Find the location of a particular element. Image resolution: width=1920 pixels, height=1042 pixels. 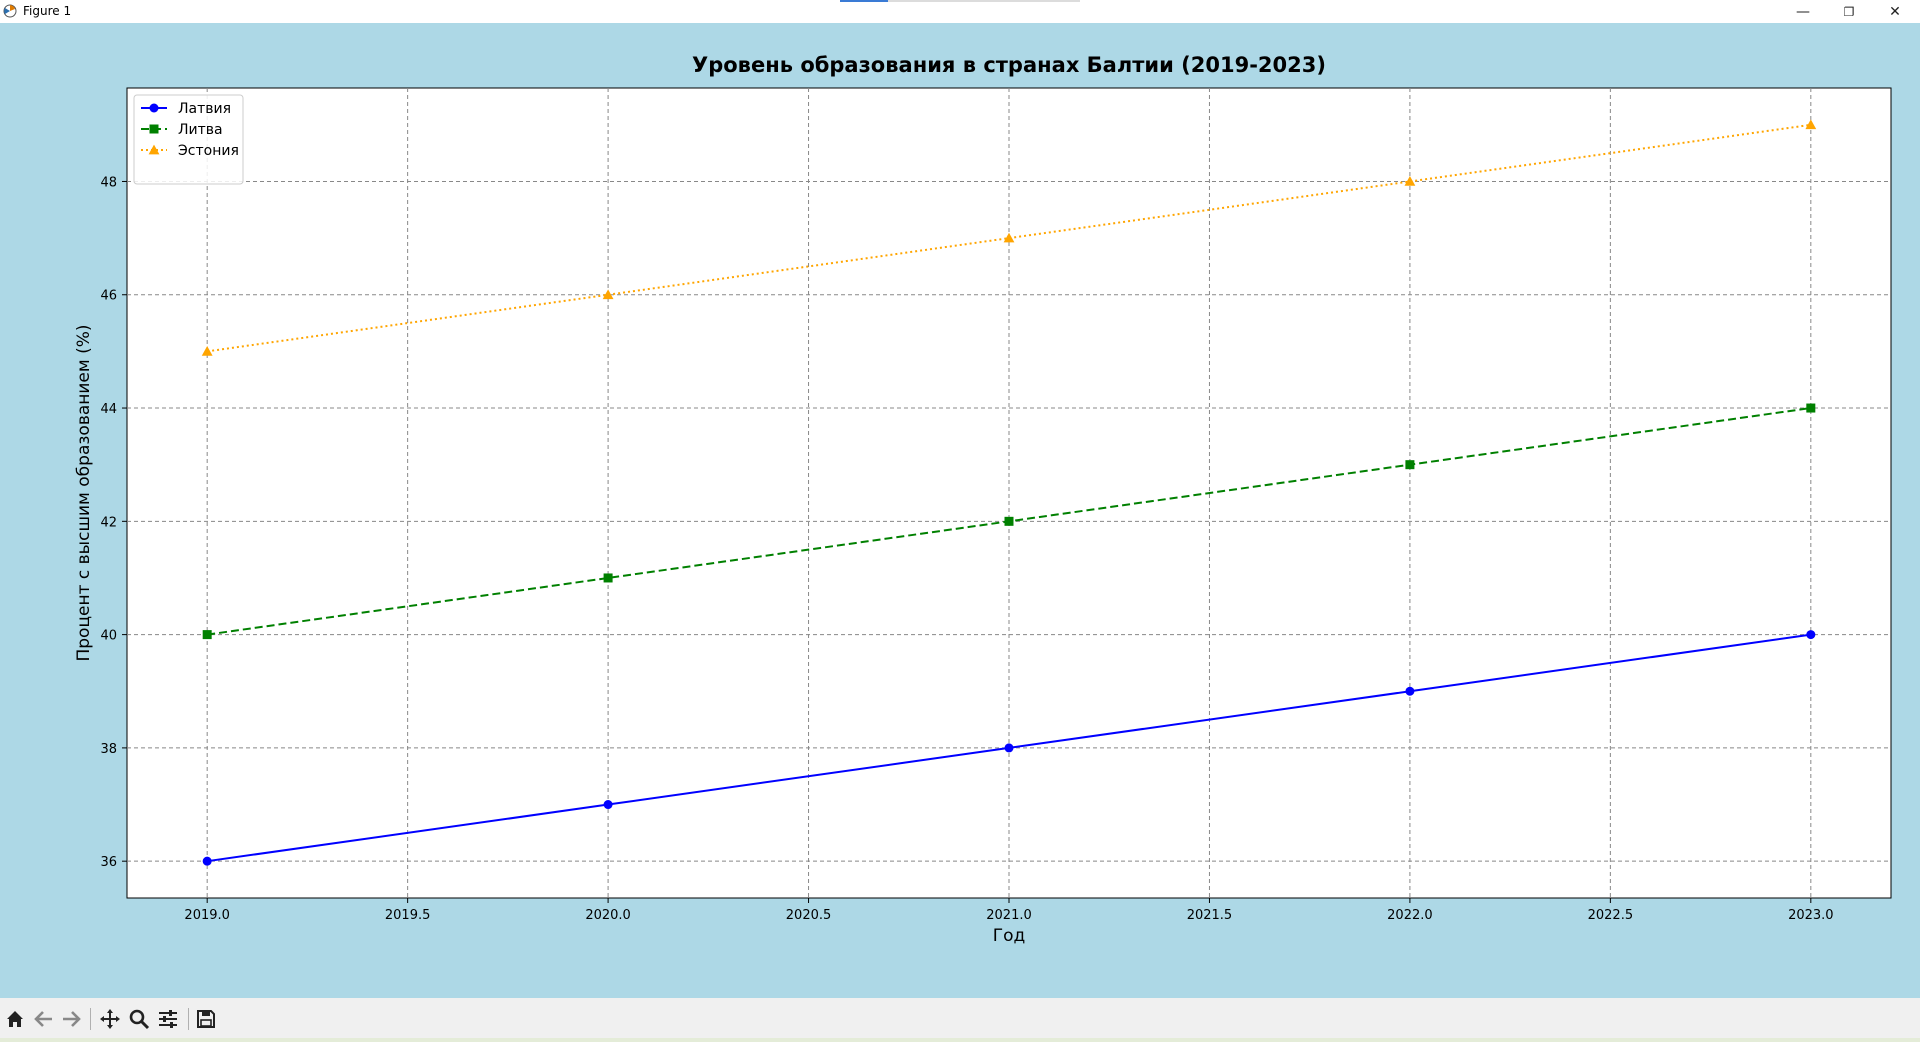

configure-subplots-button is located at coordinates (168, 1019).